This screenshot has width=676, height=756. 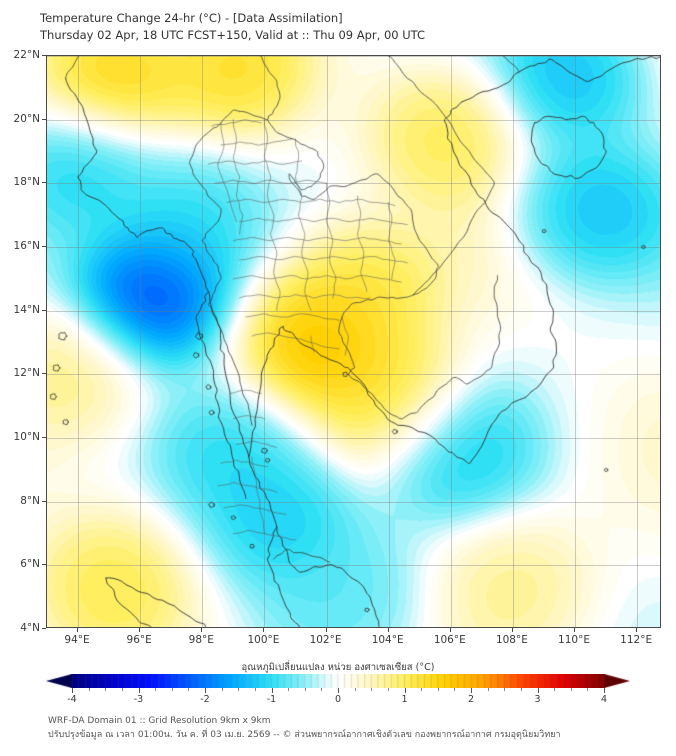 What do you see at coordinates (72, 699) in the screenshot?
I see `colorbar-tick-label: -4` at bounding box center [72, 699].